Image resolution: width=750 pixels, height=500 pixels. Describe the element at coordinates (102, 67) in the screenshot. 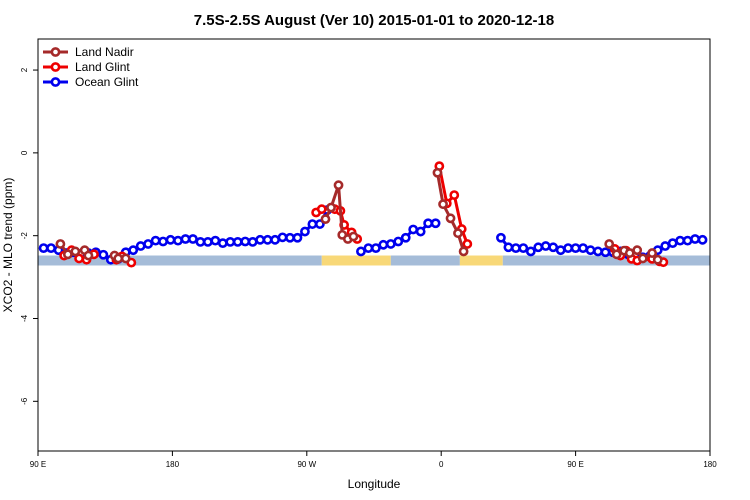

I see `legend-land-glint-label: Land Glint` at that location.